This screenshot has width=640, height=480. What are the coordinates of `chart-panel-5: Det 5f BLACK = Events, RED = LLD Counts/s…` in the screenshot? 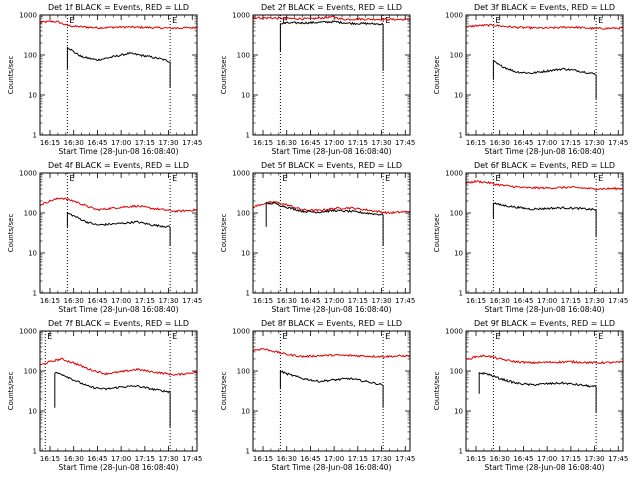 It's located at (317, 237).